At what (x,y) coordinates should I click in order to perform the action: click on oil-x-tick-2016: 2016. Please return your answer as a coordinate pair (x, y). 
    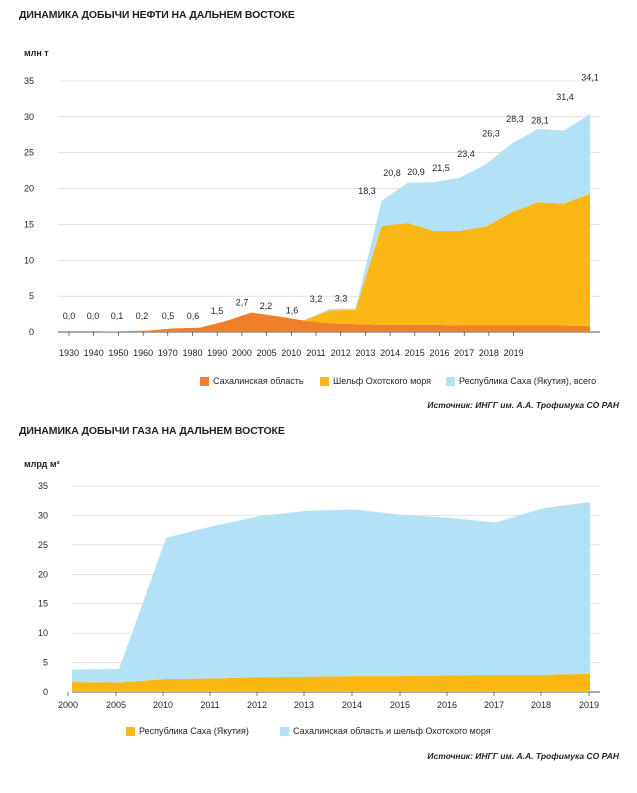
    Looking at the image, I should click on (439, 353).